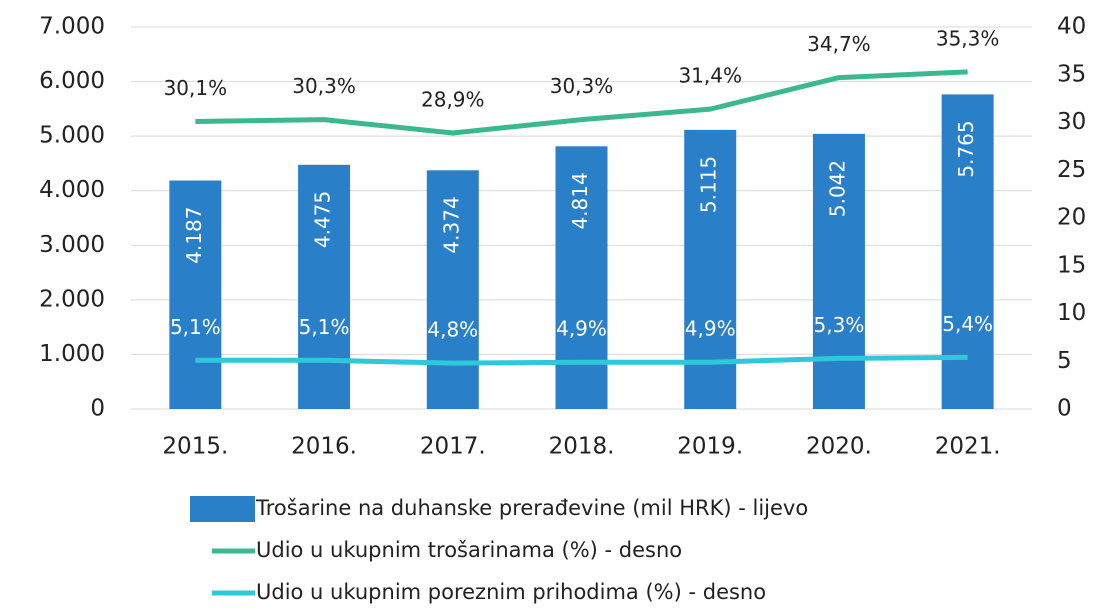  What do you see at coordinates (582, 447) in the screenshot?
I see `x-tick-label: 2018.` at bounding box center [582, 447].